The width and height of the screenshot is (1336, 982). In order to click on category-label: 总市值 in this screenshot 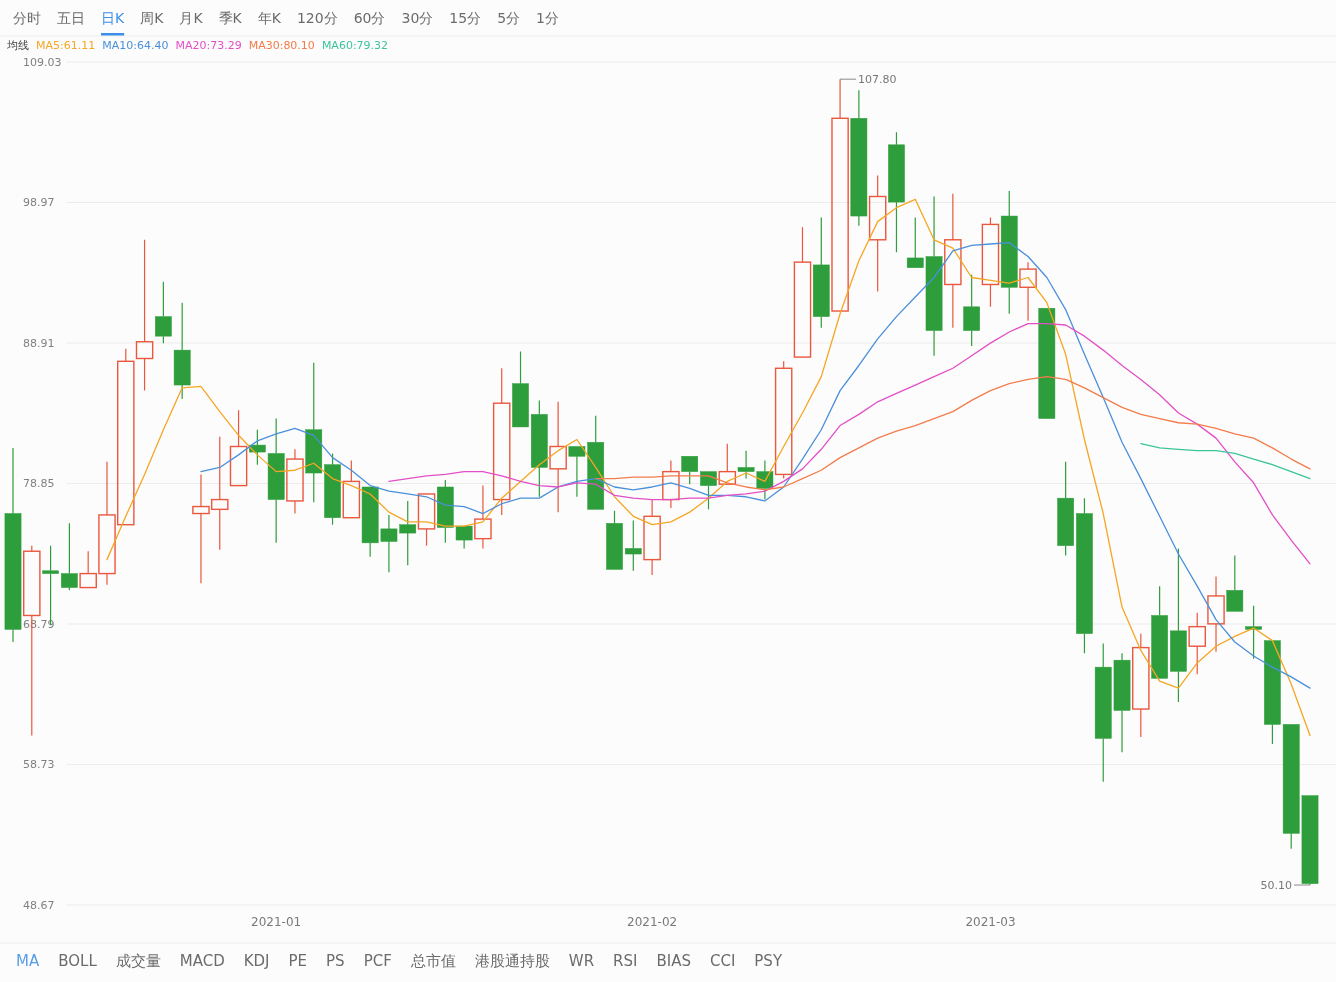, I will do `click(432, 961)`.